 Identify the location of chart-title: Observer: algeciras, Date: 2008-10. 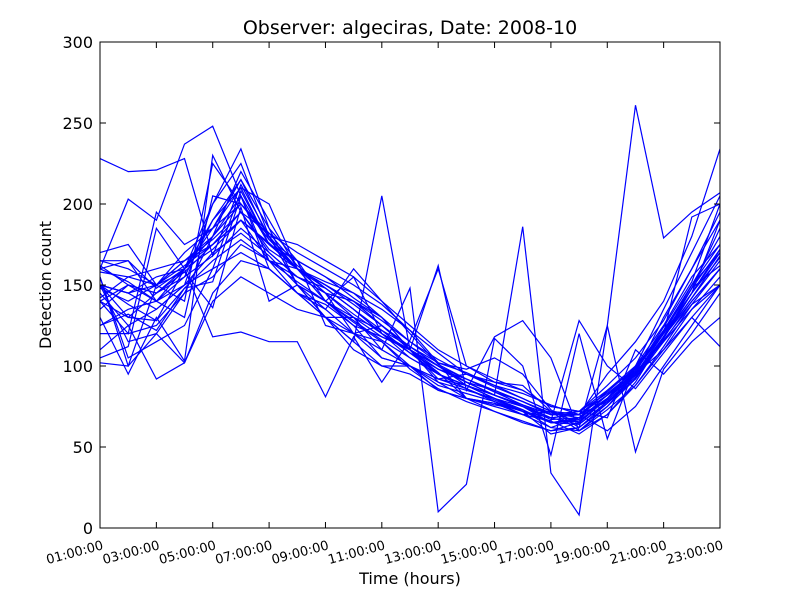
(410, 28).